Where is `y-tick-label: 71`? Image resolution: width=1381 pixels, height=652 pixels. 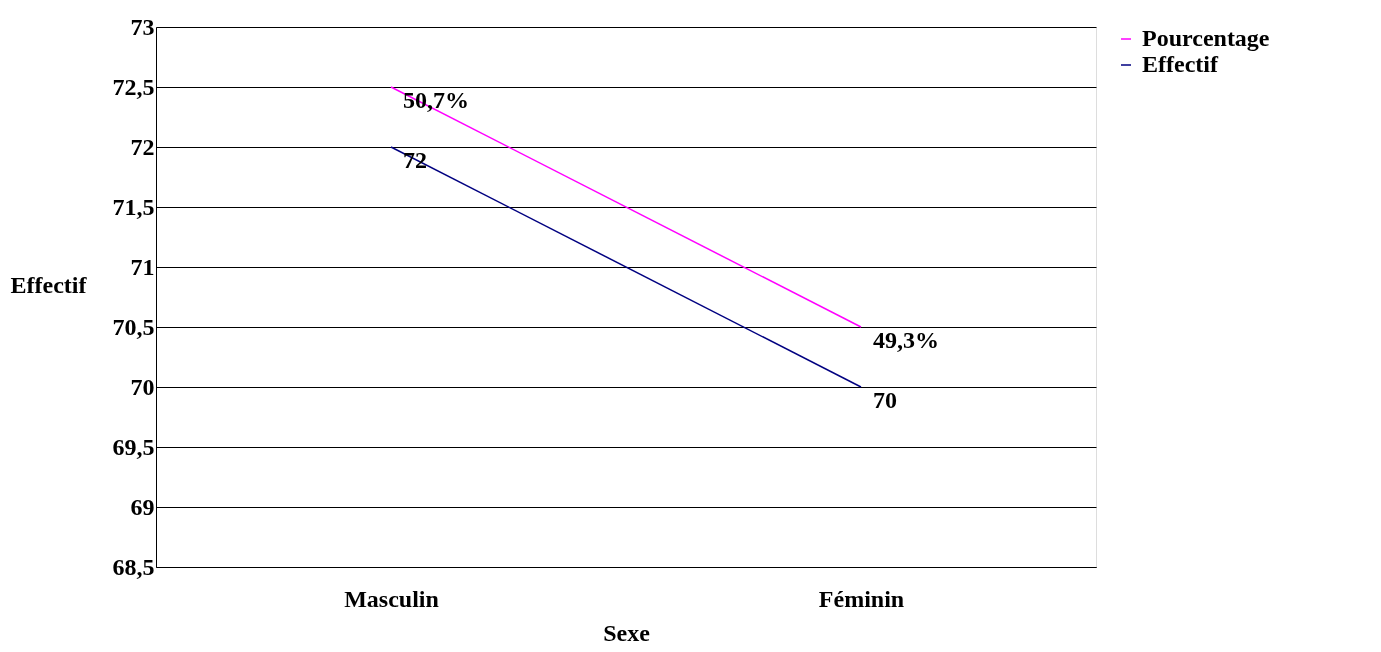
y-tick-label: 71 is located at coordinates (142, 266).